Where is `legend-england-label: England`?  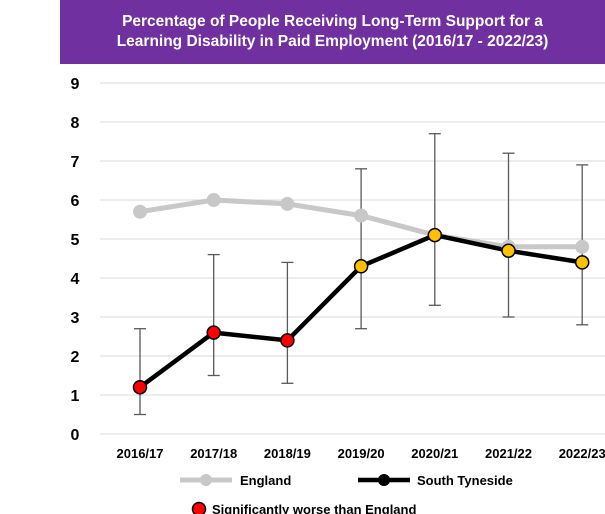 legend-england-label: England is located at coordinates (265, 480).